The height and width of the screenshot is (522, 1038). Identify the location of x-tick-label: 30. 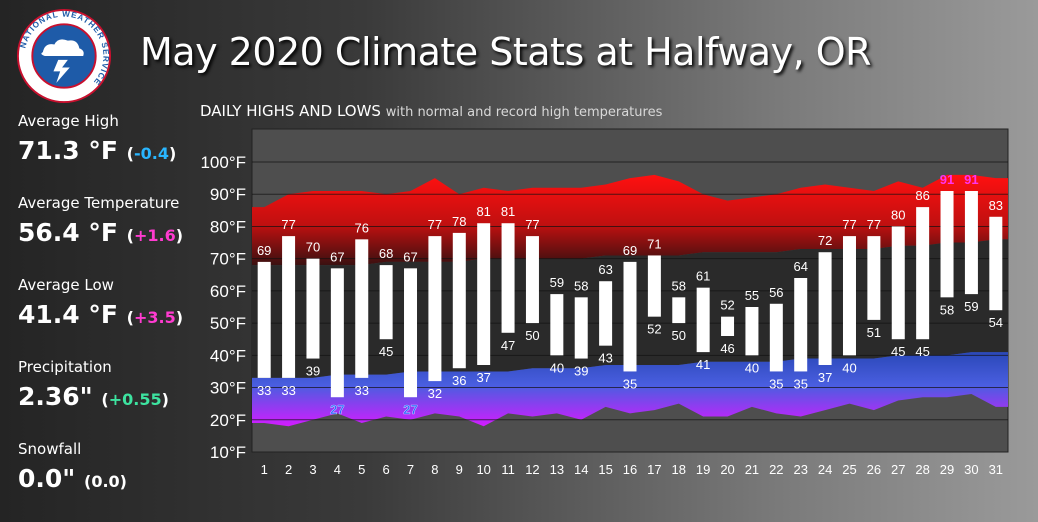
(971, 469).